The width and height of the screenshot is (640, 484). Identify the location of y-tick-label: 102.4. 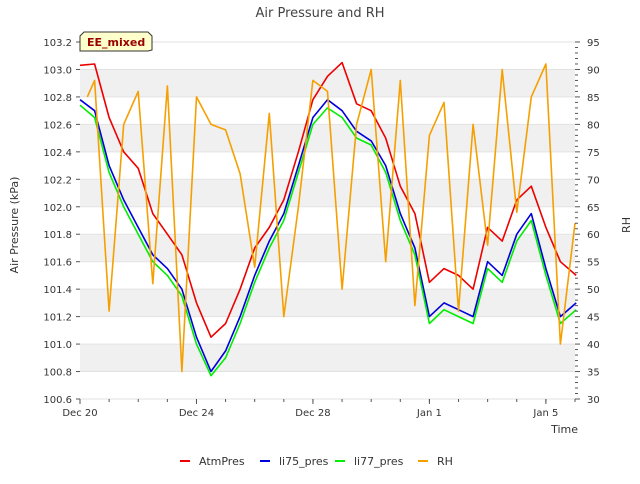
(57, 153).